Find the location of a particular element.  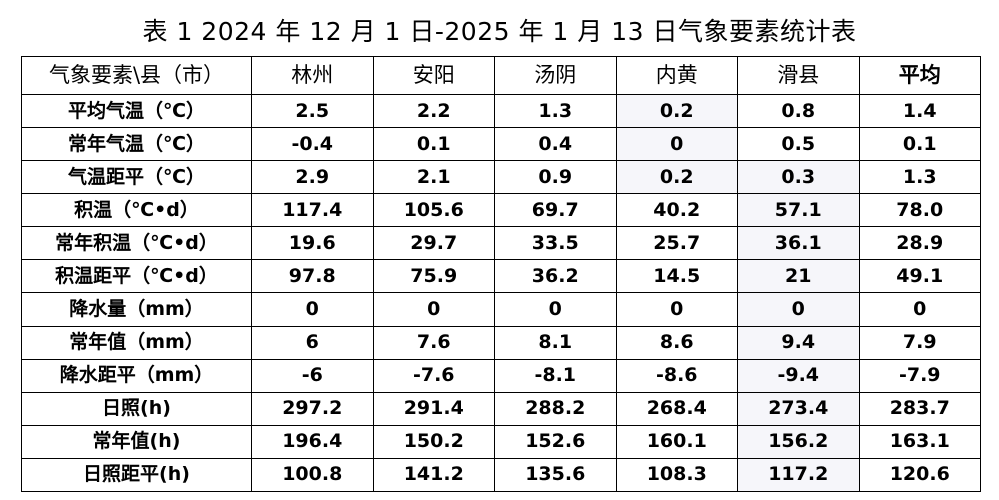

table-cell: -9.4 is located at coordinates (798, 375).